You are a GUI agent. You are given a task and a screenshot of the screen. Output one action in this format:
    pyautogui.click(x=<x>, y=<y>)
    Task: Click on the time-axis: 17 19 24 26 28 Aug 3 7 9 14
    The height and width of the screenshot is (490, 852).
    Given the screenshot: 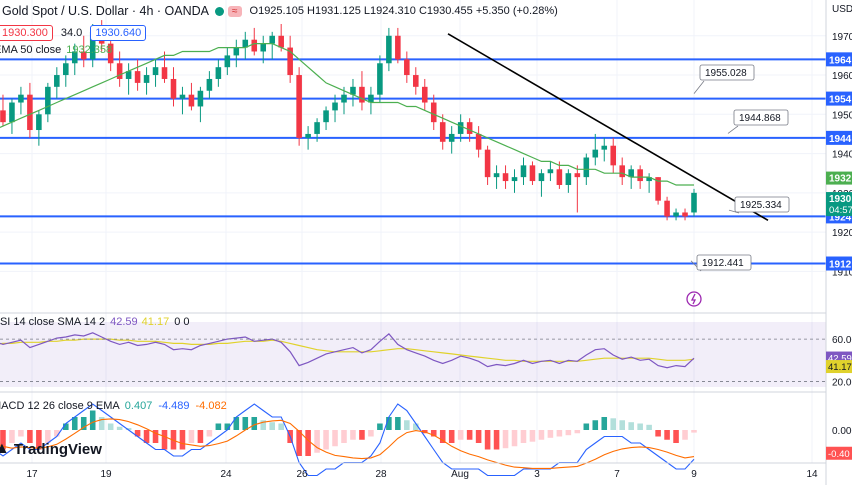 What is the action you would take?
    pyautogui.click(x=422, y=474)
    